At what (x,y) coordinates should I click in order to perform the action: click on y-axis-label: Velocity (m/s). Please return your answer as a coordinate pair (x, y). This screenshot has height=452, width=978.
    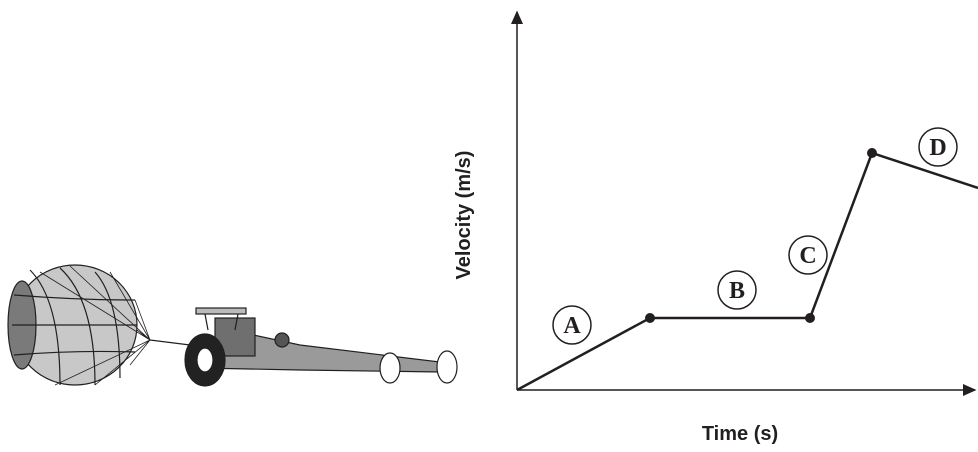
    Looking at the image, I should click on (464, 215).